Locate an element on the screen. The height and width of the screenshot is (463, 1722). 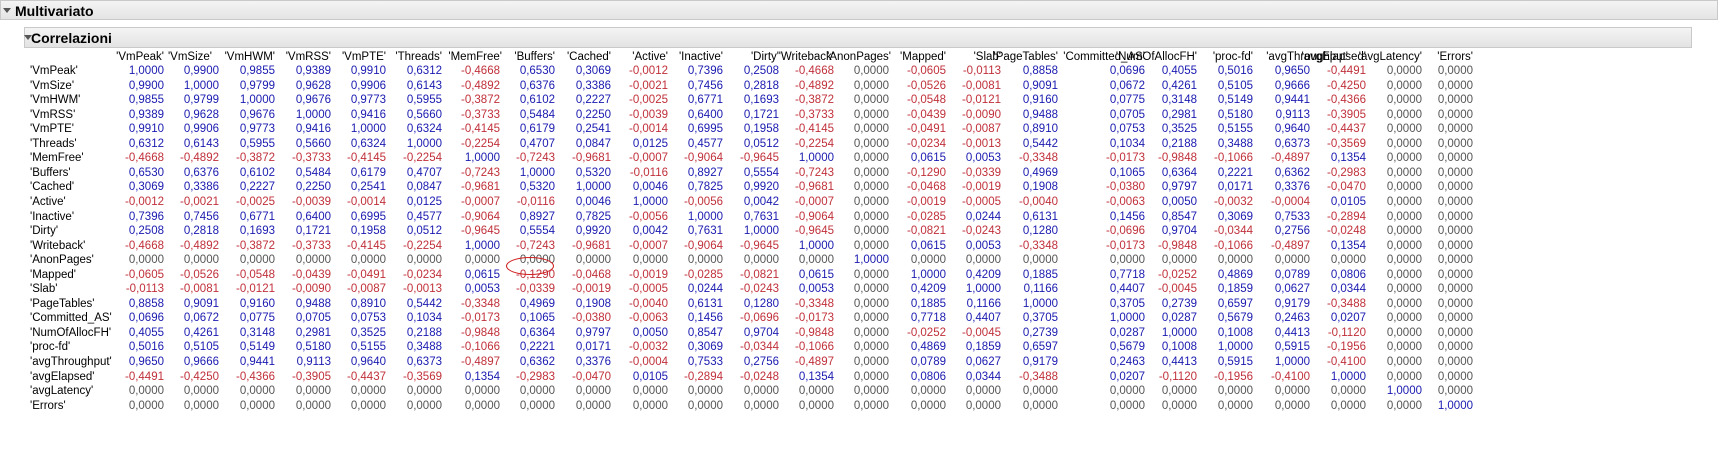
matrix-cell: -0,0243 is located at coordinates (981, 231).